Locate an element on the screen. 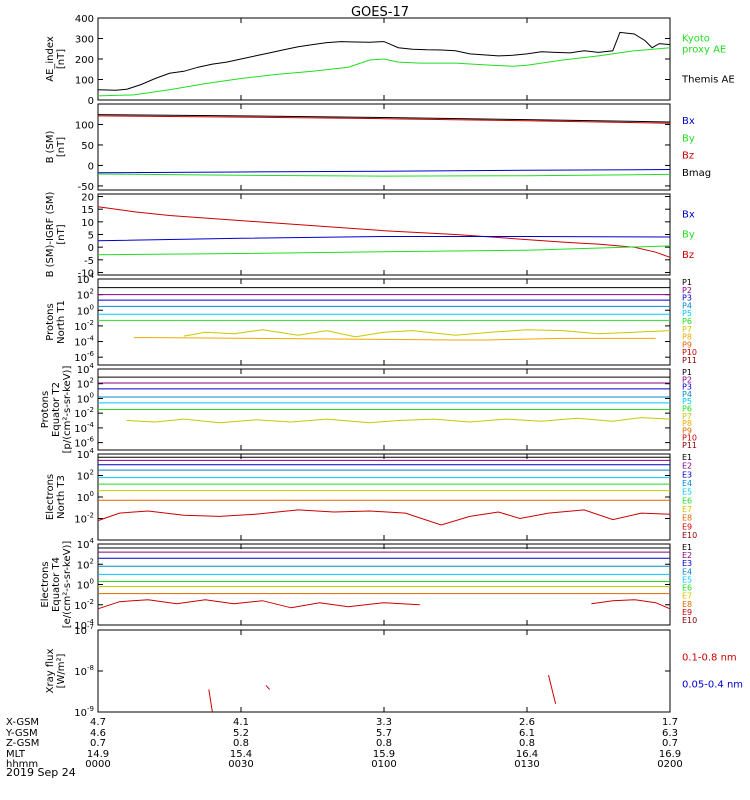 Image resolution: width=750 pixels, height=800 pixels. series-kyoto-proxy-ae is located at coordinates (384, 72).